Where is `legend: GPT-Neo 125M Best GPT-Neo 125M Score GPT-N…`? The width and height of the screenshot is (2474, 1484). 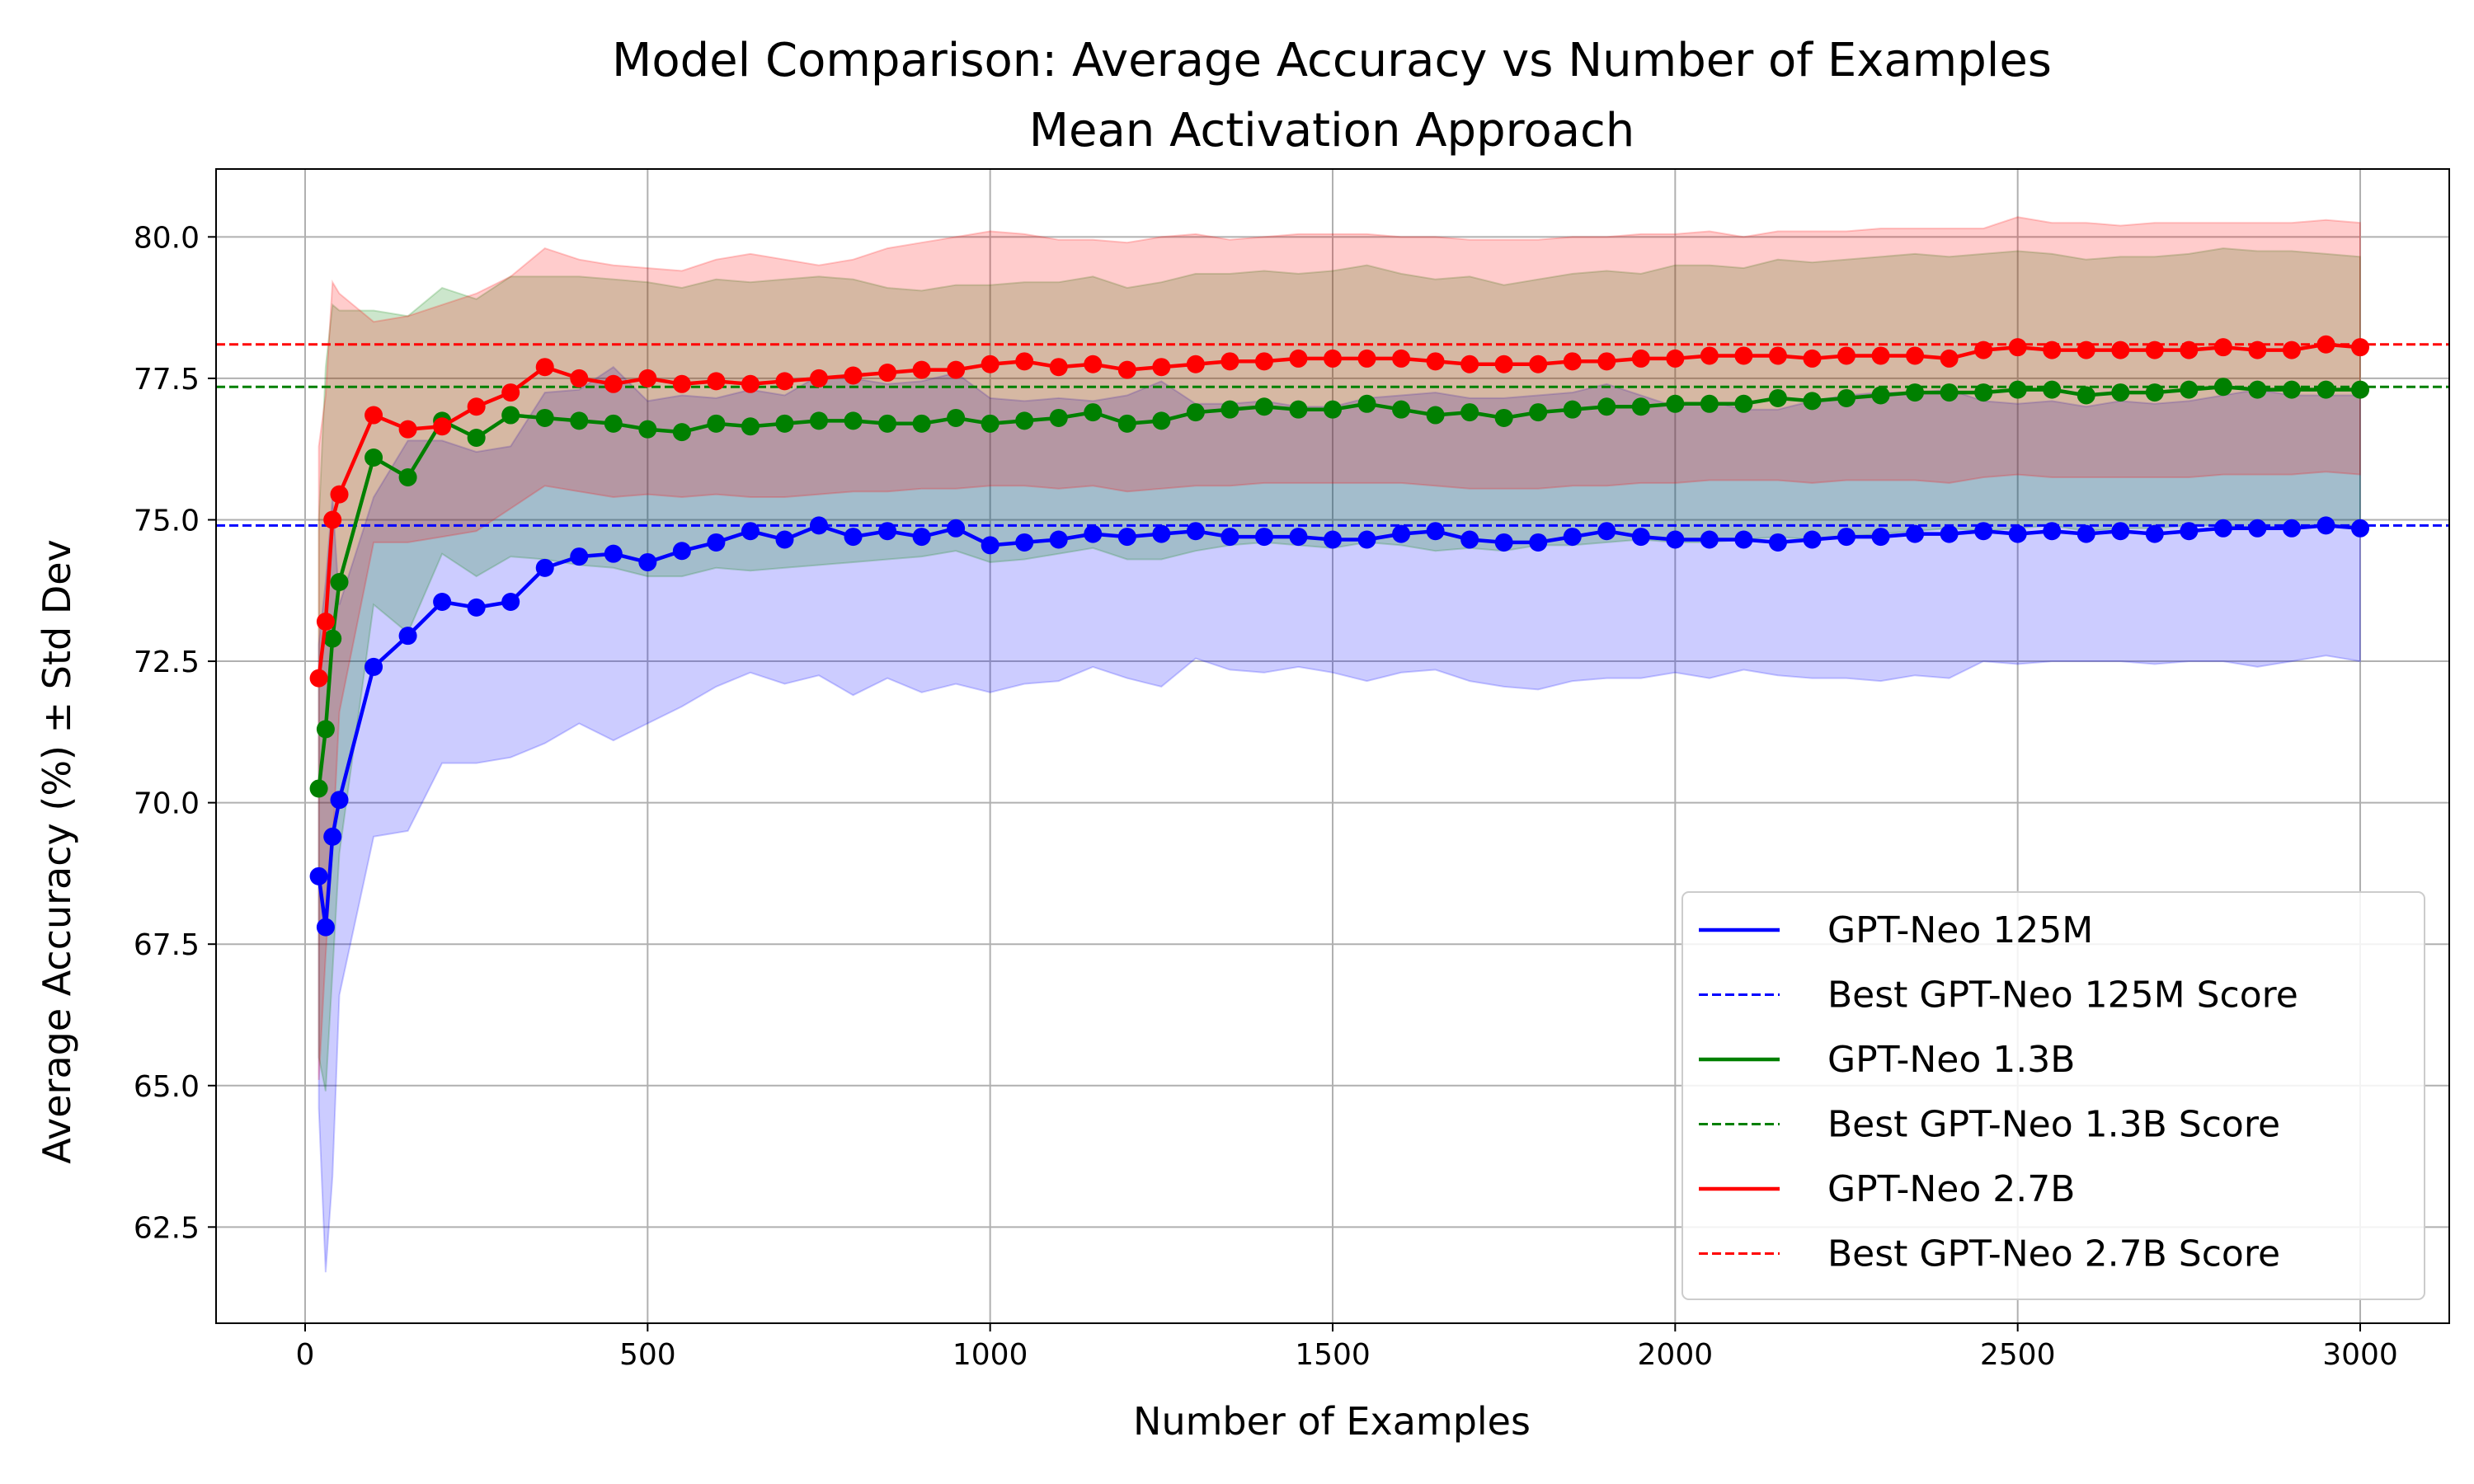 legend: GPT-Neo 125M Best GPT-Neo 125M Score GPT-N… is located at coordinates (2053, 1095).